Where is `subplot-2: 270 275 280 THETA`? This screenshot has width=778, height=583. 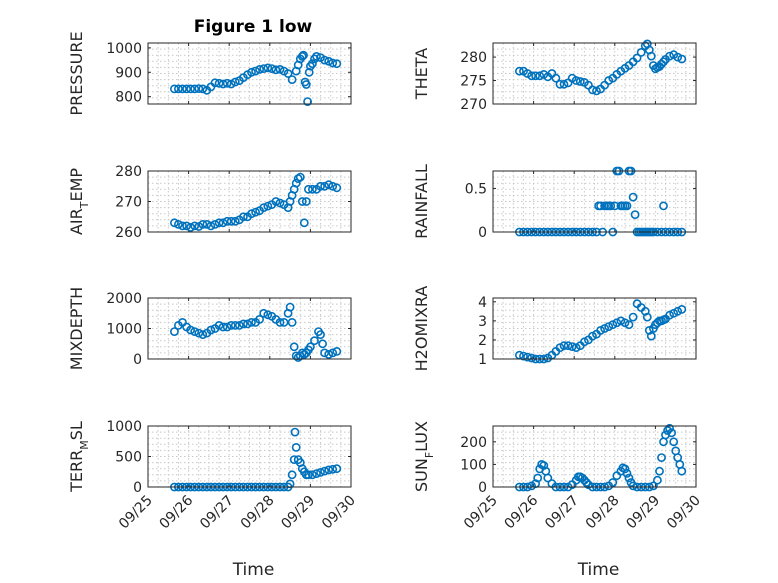
subplot-2: 270 275 280 THETA is located at coordinates (554, 76).